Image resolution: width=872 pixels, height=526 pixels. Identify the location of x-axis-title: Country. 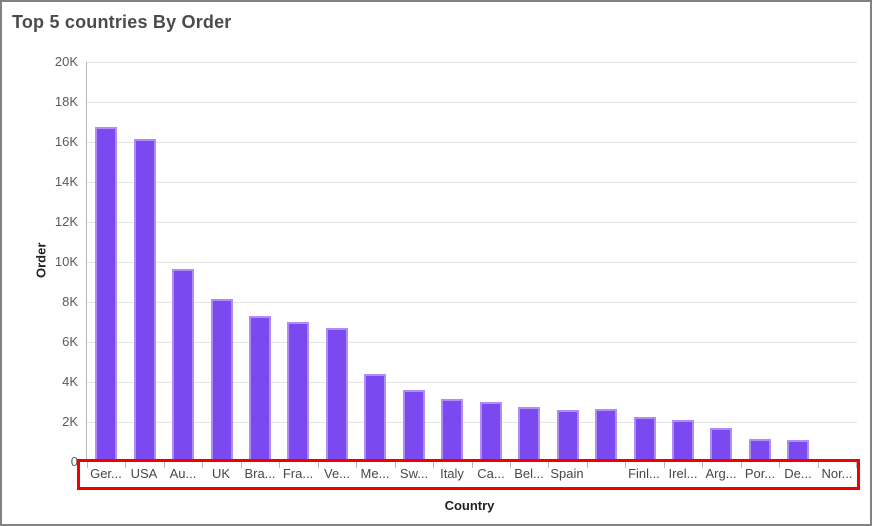
(469, 505).